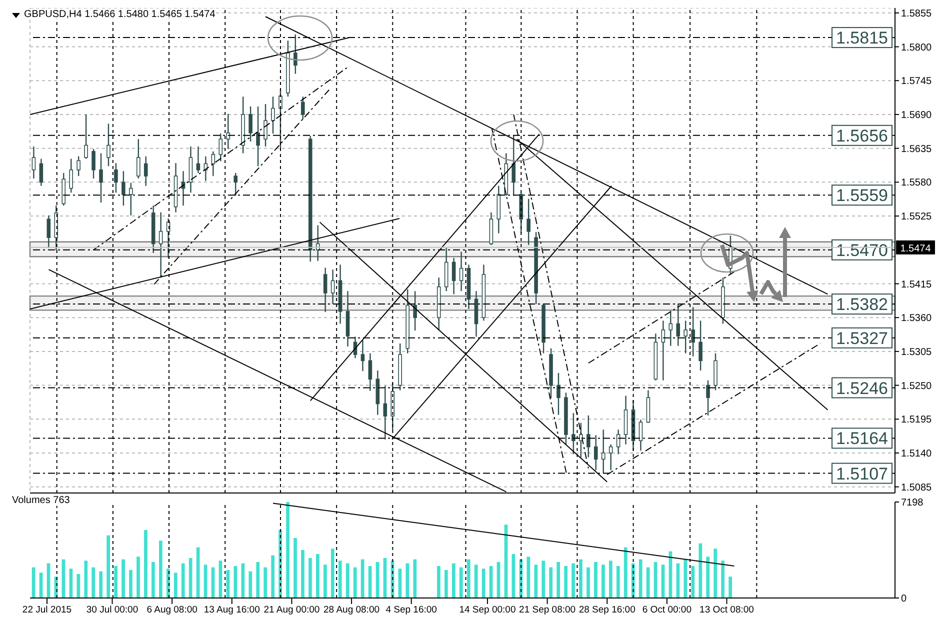 This screenshot has height=620, width=945. What do you see at coordinates (232, 610) in the screenshot?
I see `x-tick-label: 13 Aug 16:00` at bounding box center [232, 610].